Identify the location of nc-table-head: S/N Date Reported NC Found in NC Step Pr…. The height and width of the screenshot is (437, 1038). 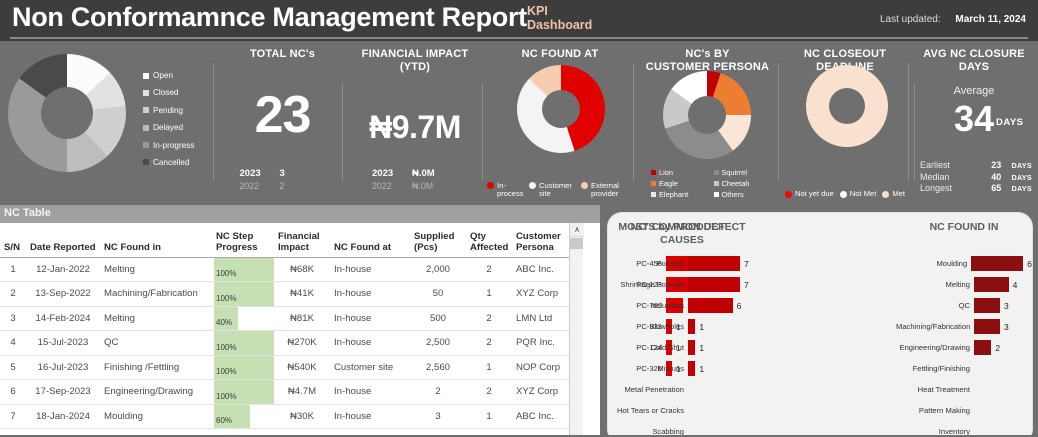
(291, 240).